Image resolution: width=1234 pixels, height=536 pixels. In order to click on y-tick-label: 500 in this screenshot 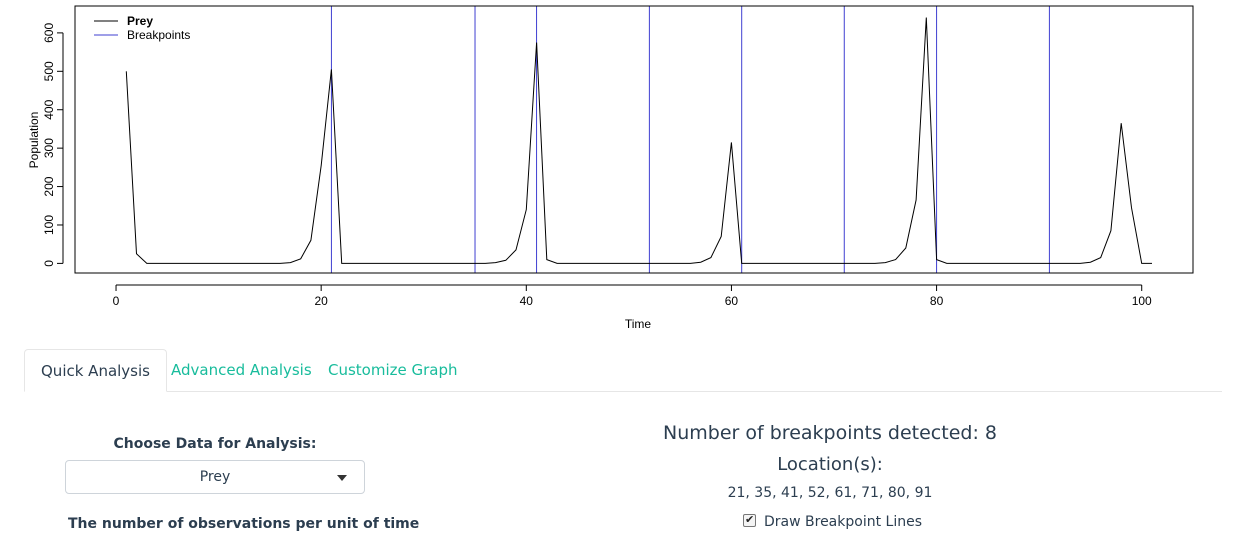, I will do `click(49, 71)`.